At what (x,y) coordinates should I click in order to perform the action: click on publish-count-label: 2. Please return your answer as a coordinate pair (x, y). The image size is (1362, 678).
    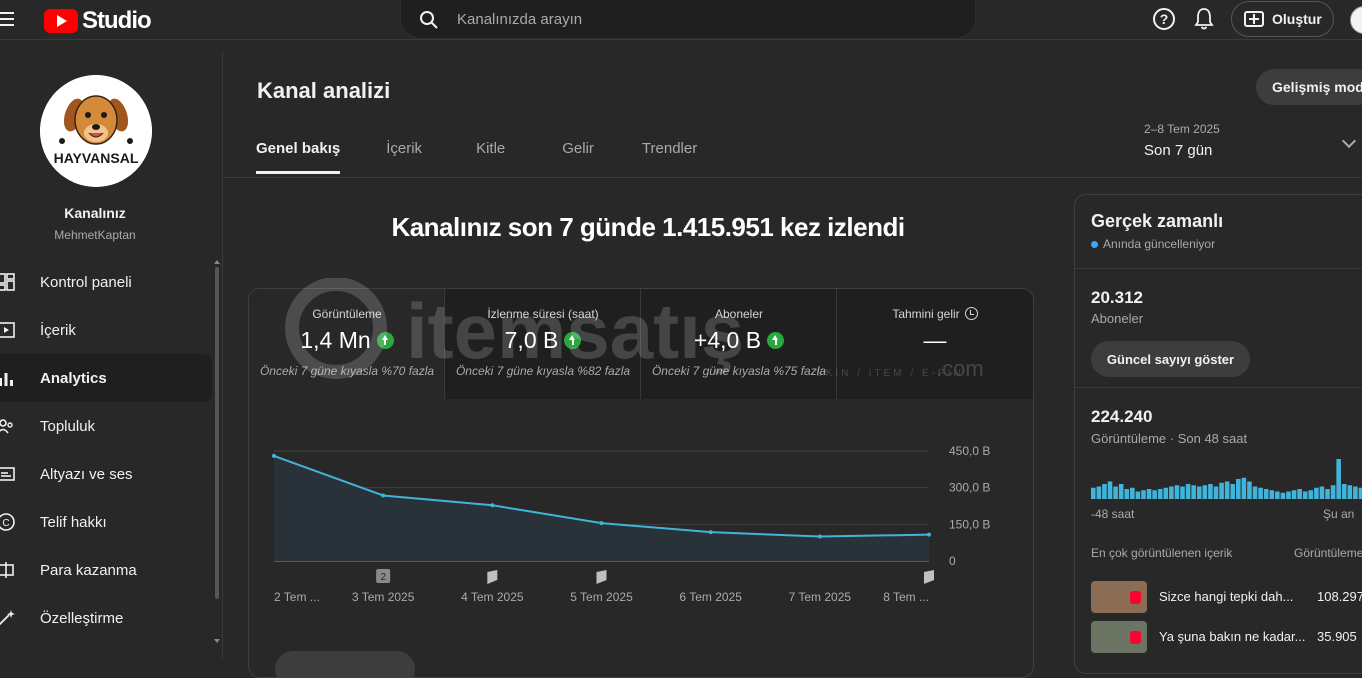
    Looking at the image, I should click on (383, 577).